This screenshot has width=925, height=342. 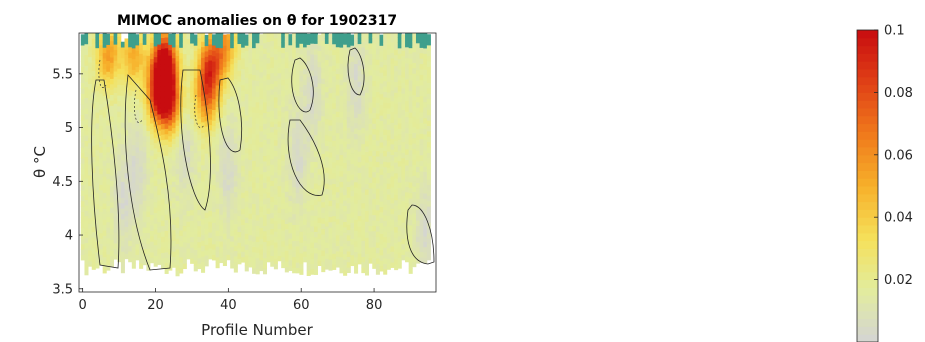 What do you see at coordinates (898, 280) in the screenshot?
I see `colorbar-tick-label: 0.02` at bounding box center [898, 280].